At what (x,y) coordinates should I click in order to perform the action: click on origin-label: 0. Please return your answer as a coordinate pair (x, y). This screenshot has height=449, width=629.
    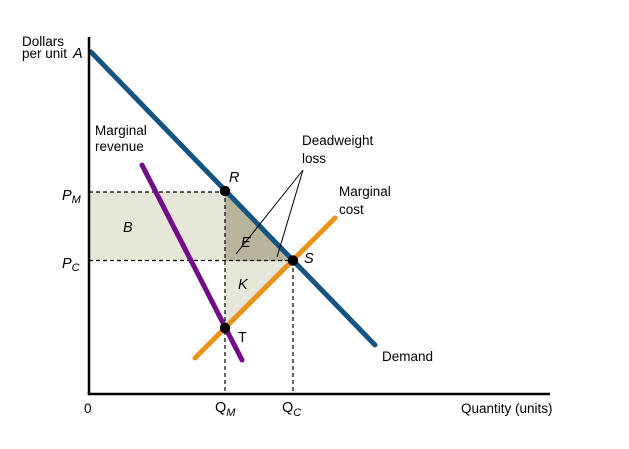
    Looking at the image, I should click on (88, 408).